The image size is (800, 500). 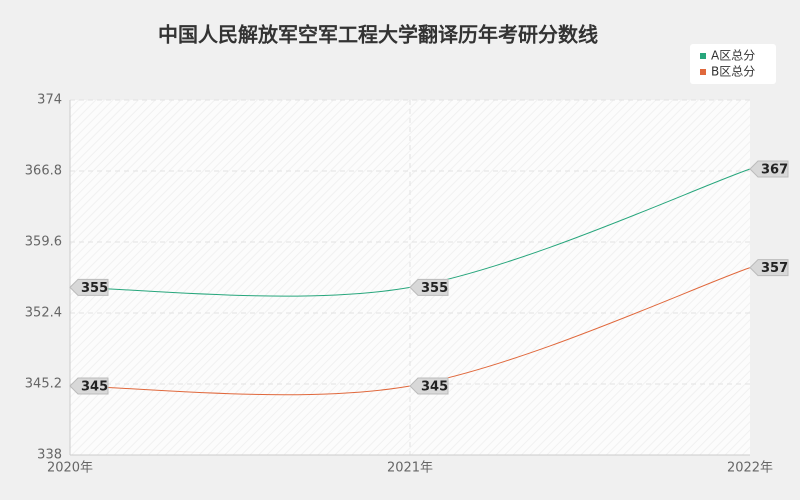 I want to click on y-tick-label: 345.2, so click(x=43, y=384).